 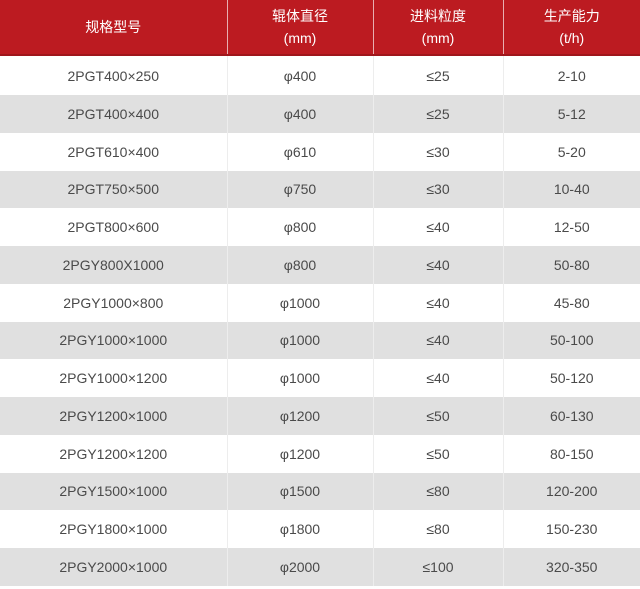 What do you see at coordinates (571, 227) in the screenshot?
I see `cell: 12-50` at bounding box center [571, 227].